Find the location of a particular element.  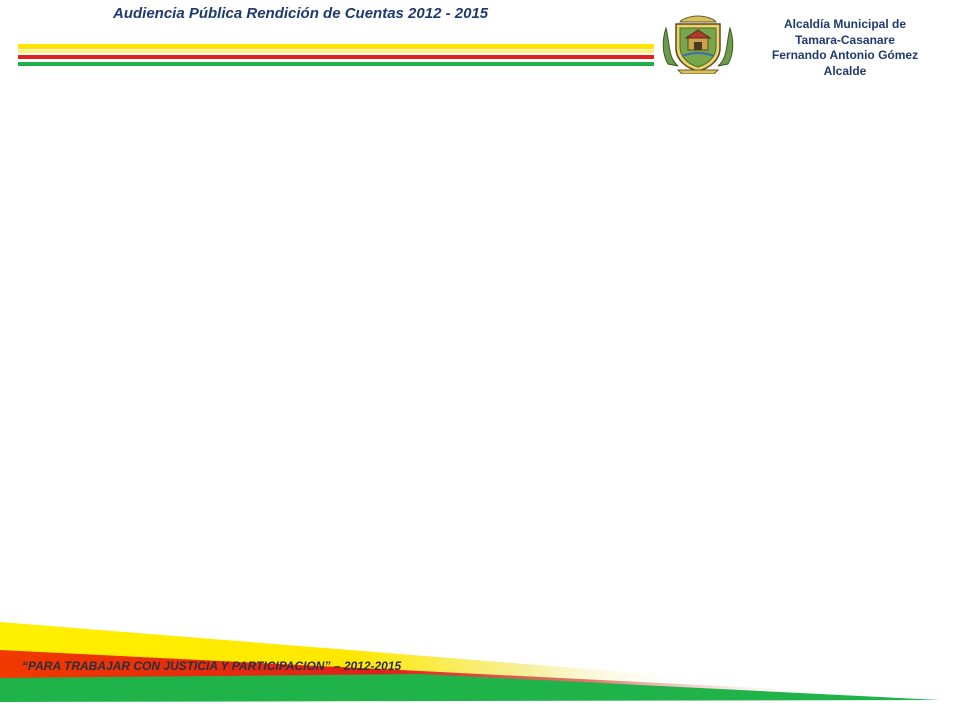

stripe-yellow is located at coordinates (336, 46).